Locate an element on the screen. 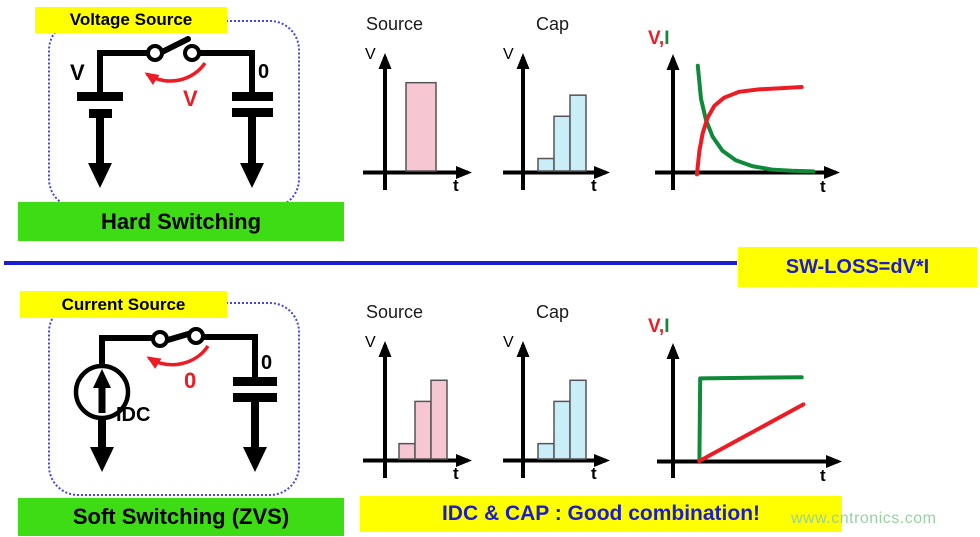 The height and width of the screenshot is (537, 980). soft-circuit-drawing is located at coordinates (175, 399).